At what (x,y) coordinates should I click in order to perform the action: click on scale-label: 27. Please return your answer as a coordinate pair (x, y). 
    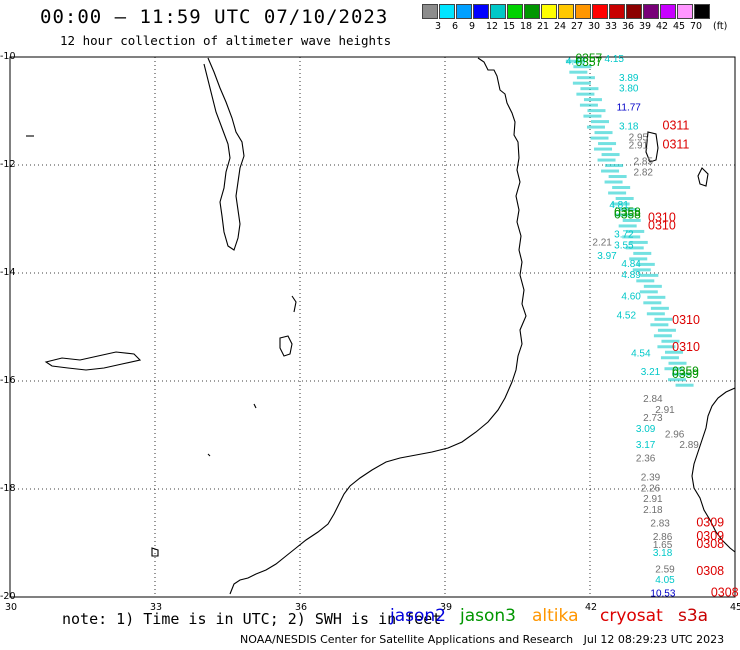
    Looking at the image, I should click on (577, 26).